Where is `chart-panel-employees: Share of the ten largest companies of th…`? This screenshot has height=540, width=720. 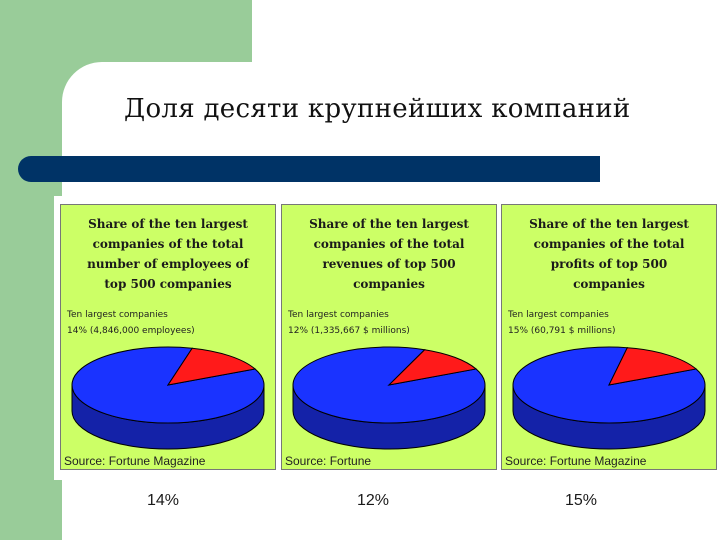
chart-panel-employees: Share of the ten largest companies of th… is located at coordinates (168, 337).